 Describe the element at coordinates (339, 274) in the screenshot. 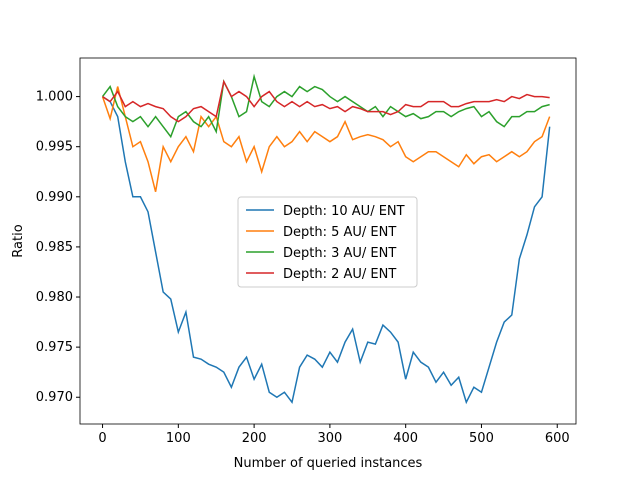

I see `legend-label: Depth: 2 AU/ ENT` at that location.